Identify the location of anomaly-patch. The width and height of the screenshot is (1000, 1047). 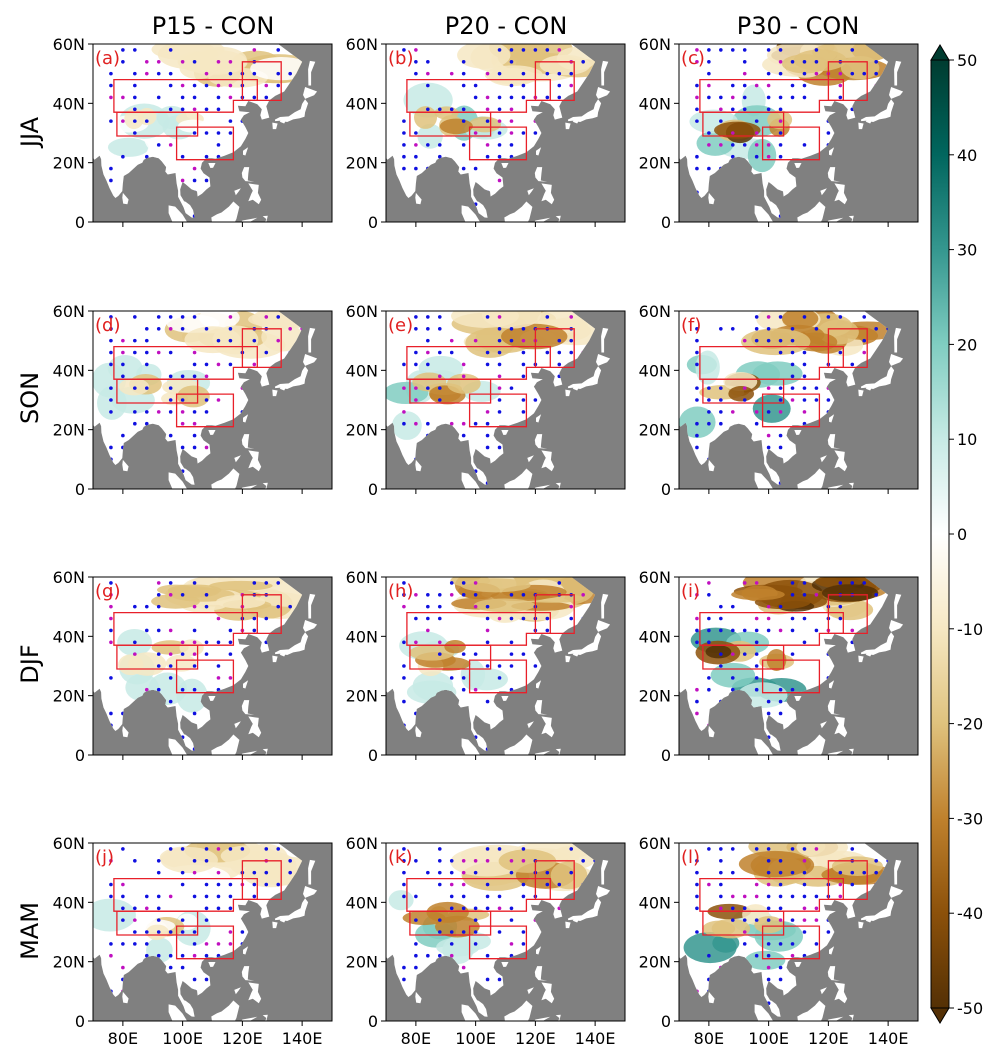
(112, 403).